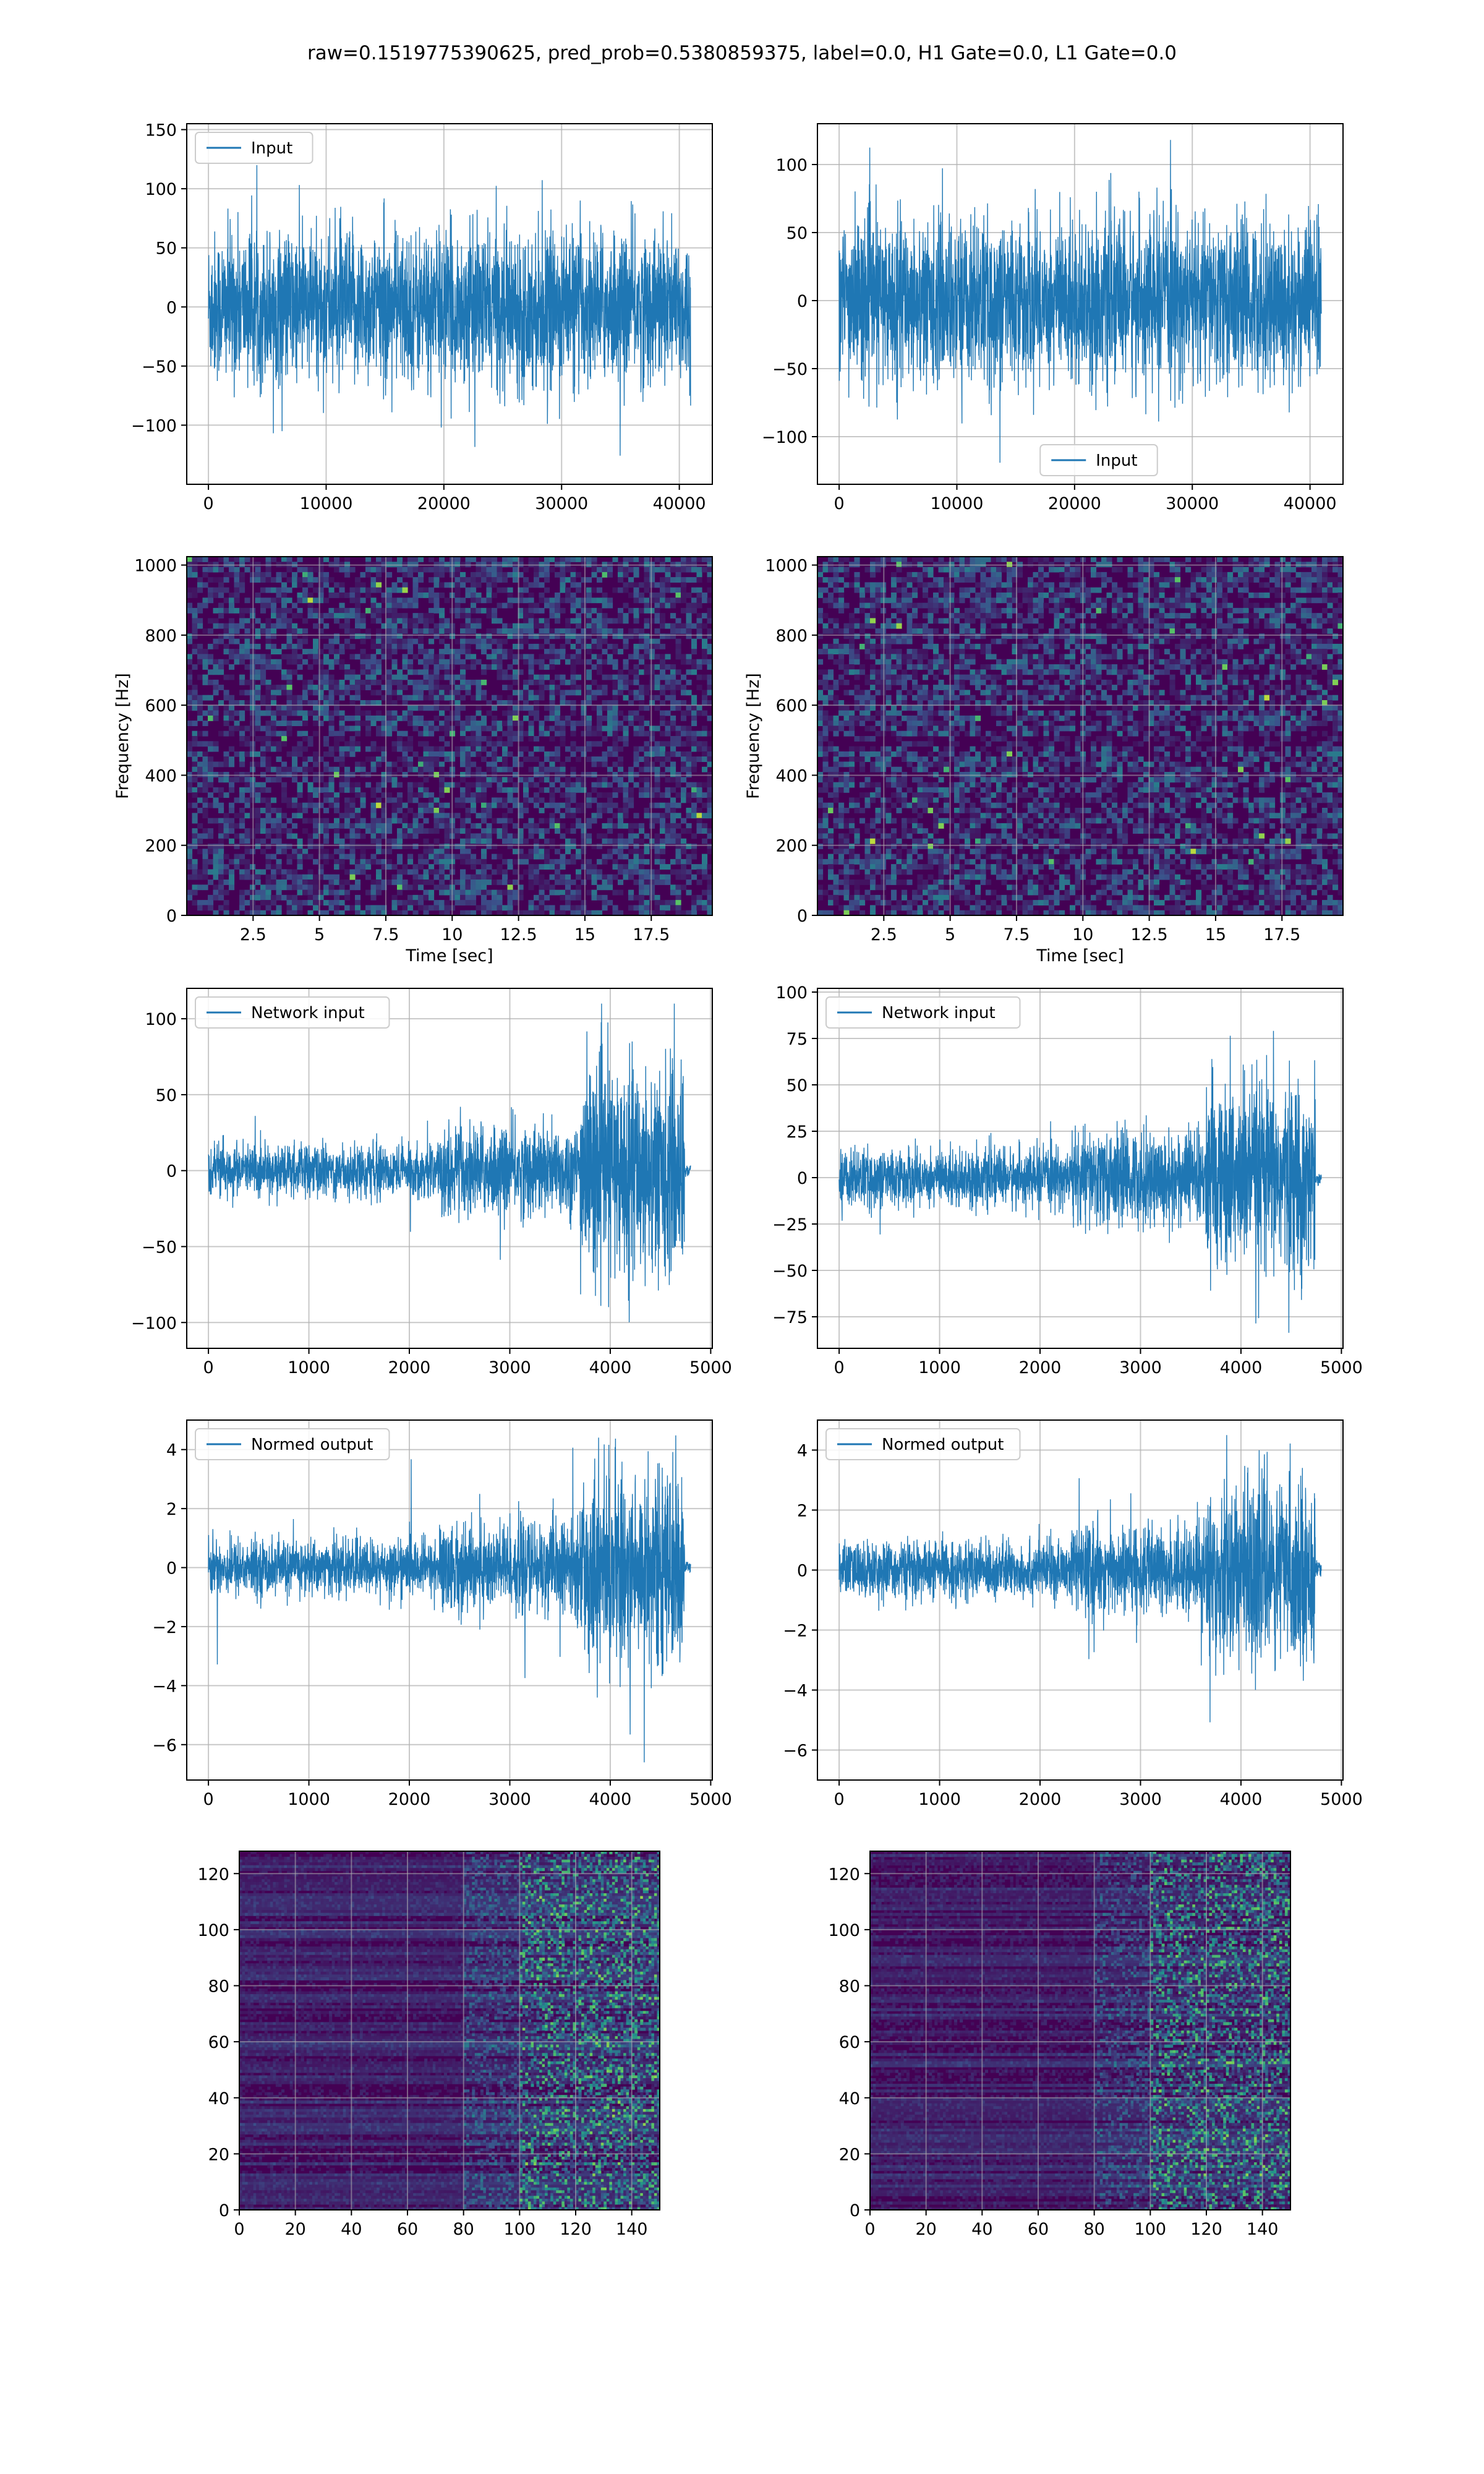 The height and width of the screenshot is (2474, 1484). Describe the element at coordinates (1116, 461) in the screenshot. I see `legend-label: Input` at that location.